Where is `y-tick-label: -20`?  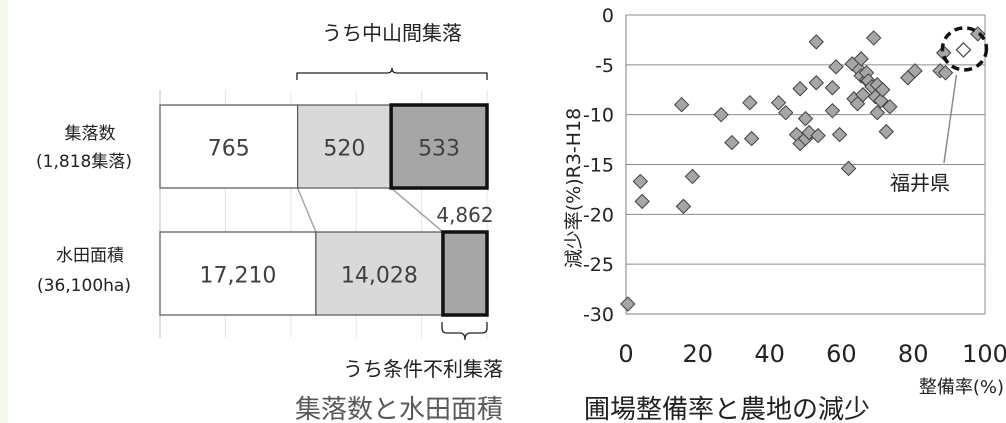
y-tick-label: -20 is located at coordinates (598, 215).